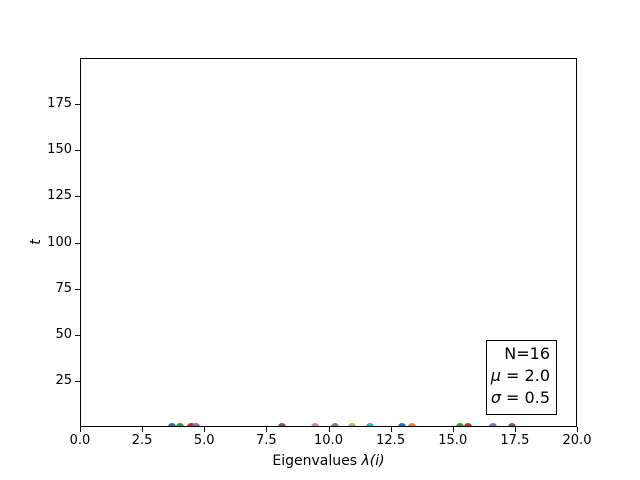  What do you see at coordinates (59, 196) in the screenshot?
I see `y-tick-label: 125` at bounding box center [59, 196].